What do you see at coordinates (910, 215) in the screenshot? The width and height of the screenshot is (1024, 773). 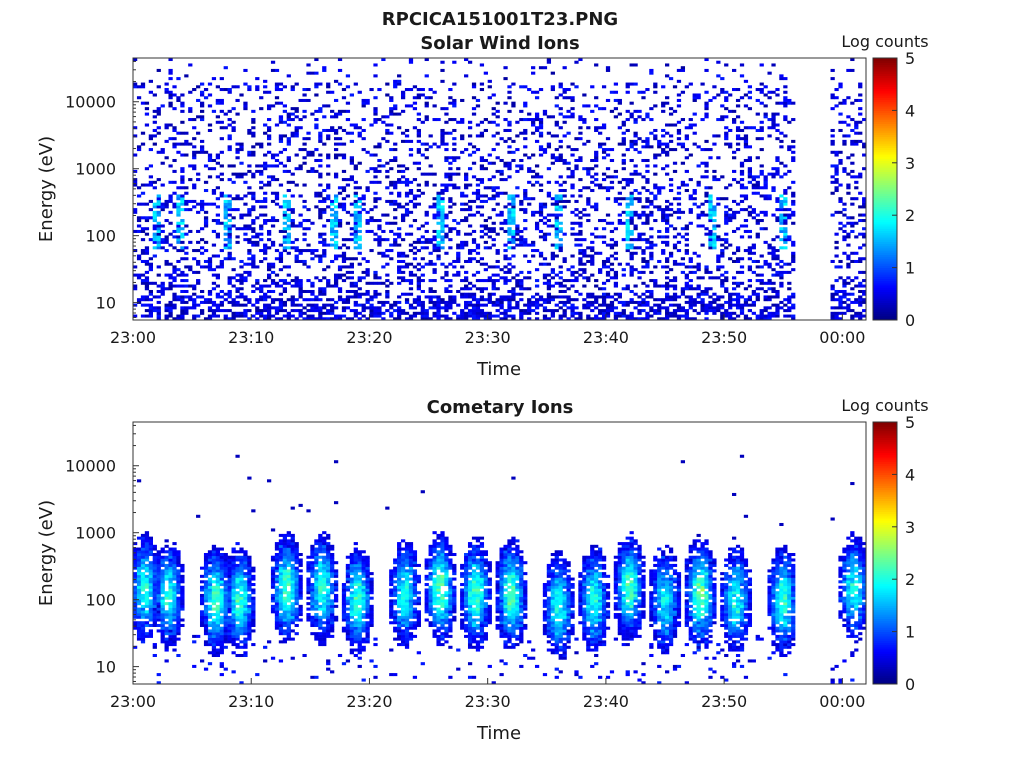 I see `colorbar-tick-label: 2` at bounding box center [910, 215].